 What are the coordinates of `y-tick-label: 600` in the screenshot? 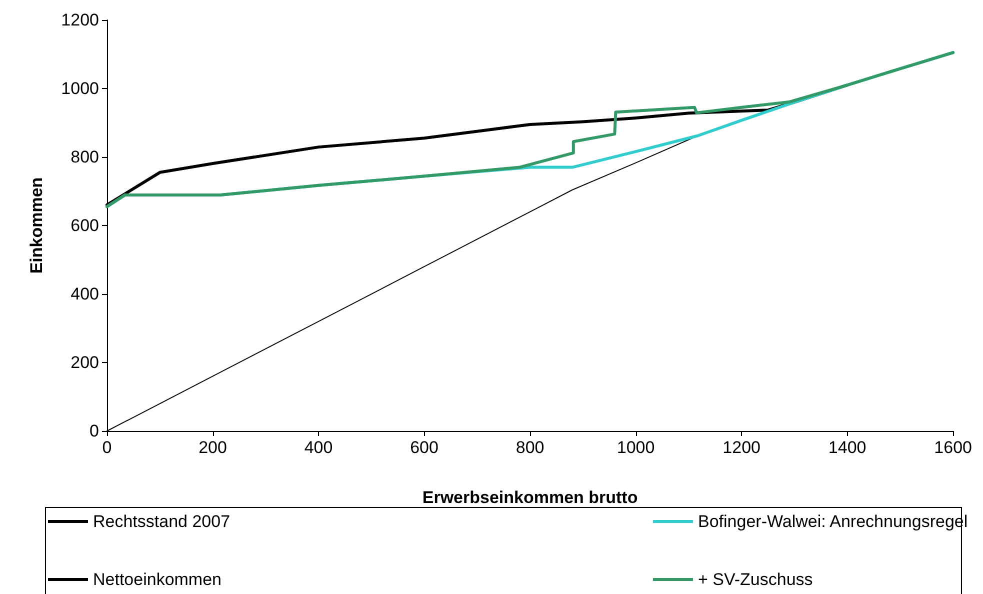 It's located at (84, 225).